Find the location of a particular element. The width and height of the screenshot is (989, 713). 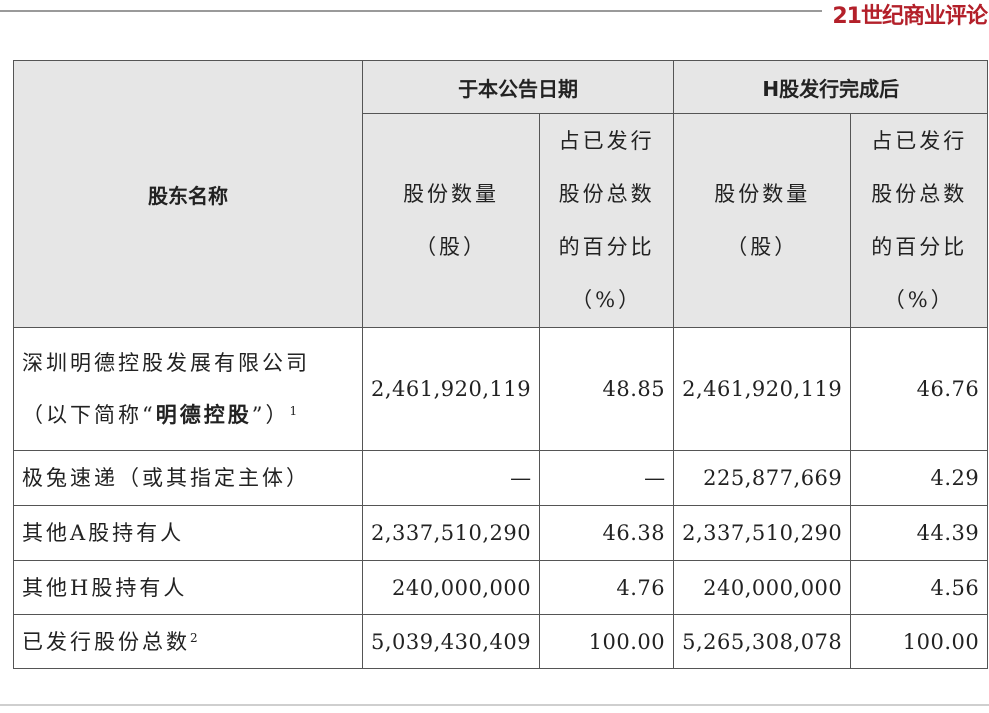

footer-rule is located at coordinates (494, 705).